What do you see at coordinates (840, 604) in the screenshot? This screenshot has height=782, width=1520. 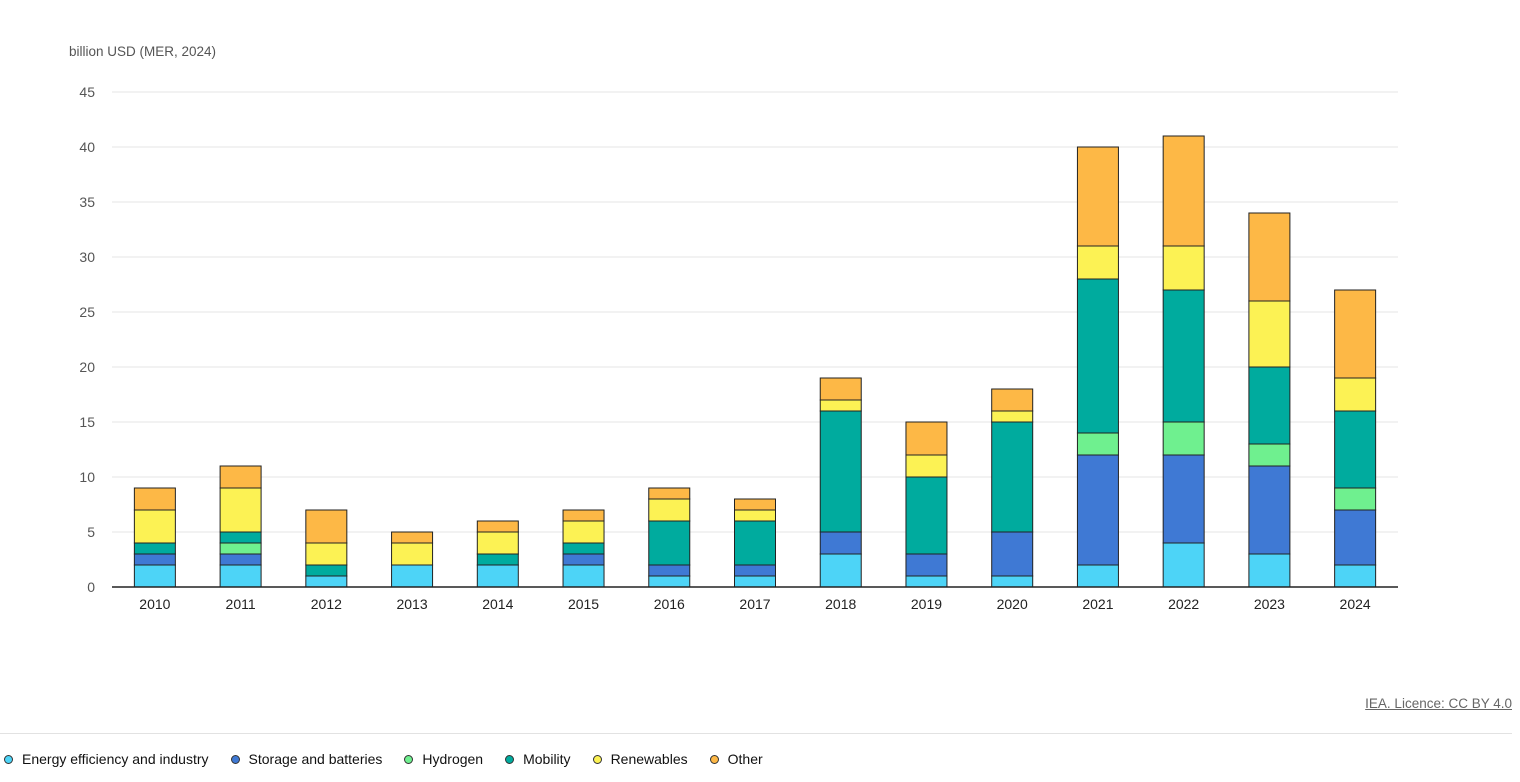 I see `x-tick-label: 2018` at bounding box center [840, 604].